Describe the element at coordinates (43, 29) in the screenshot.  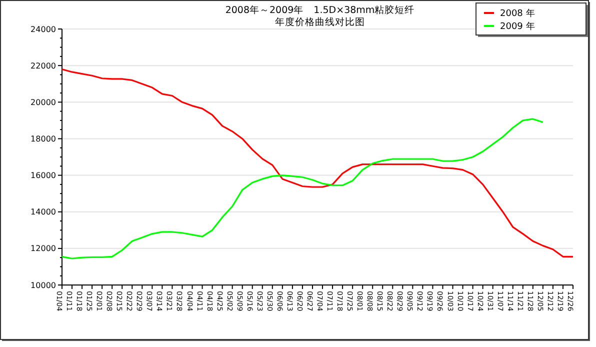
I see `y-tick-label: 24000` at that location.